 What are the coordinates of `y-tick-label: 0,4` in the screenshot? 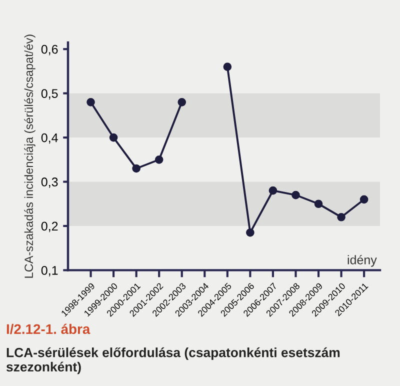 It's located at (49, 138).